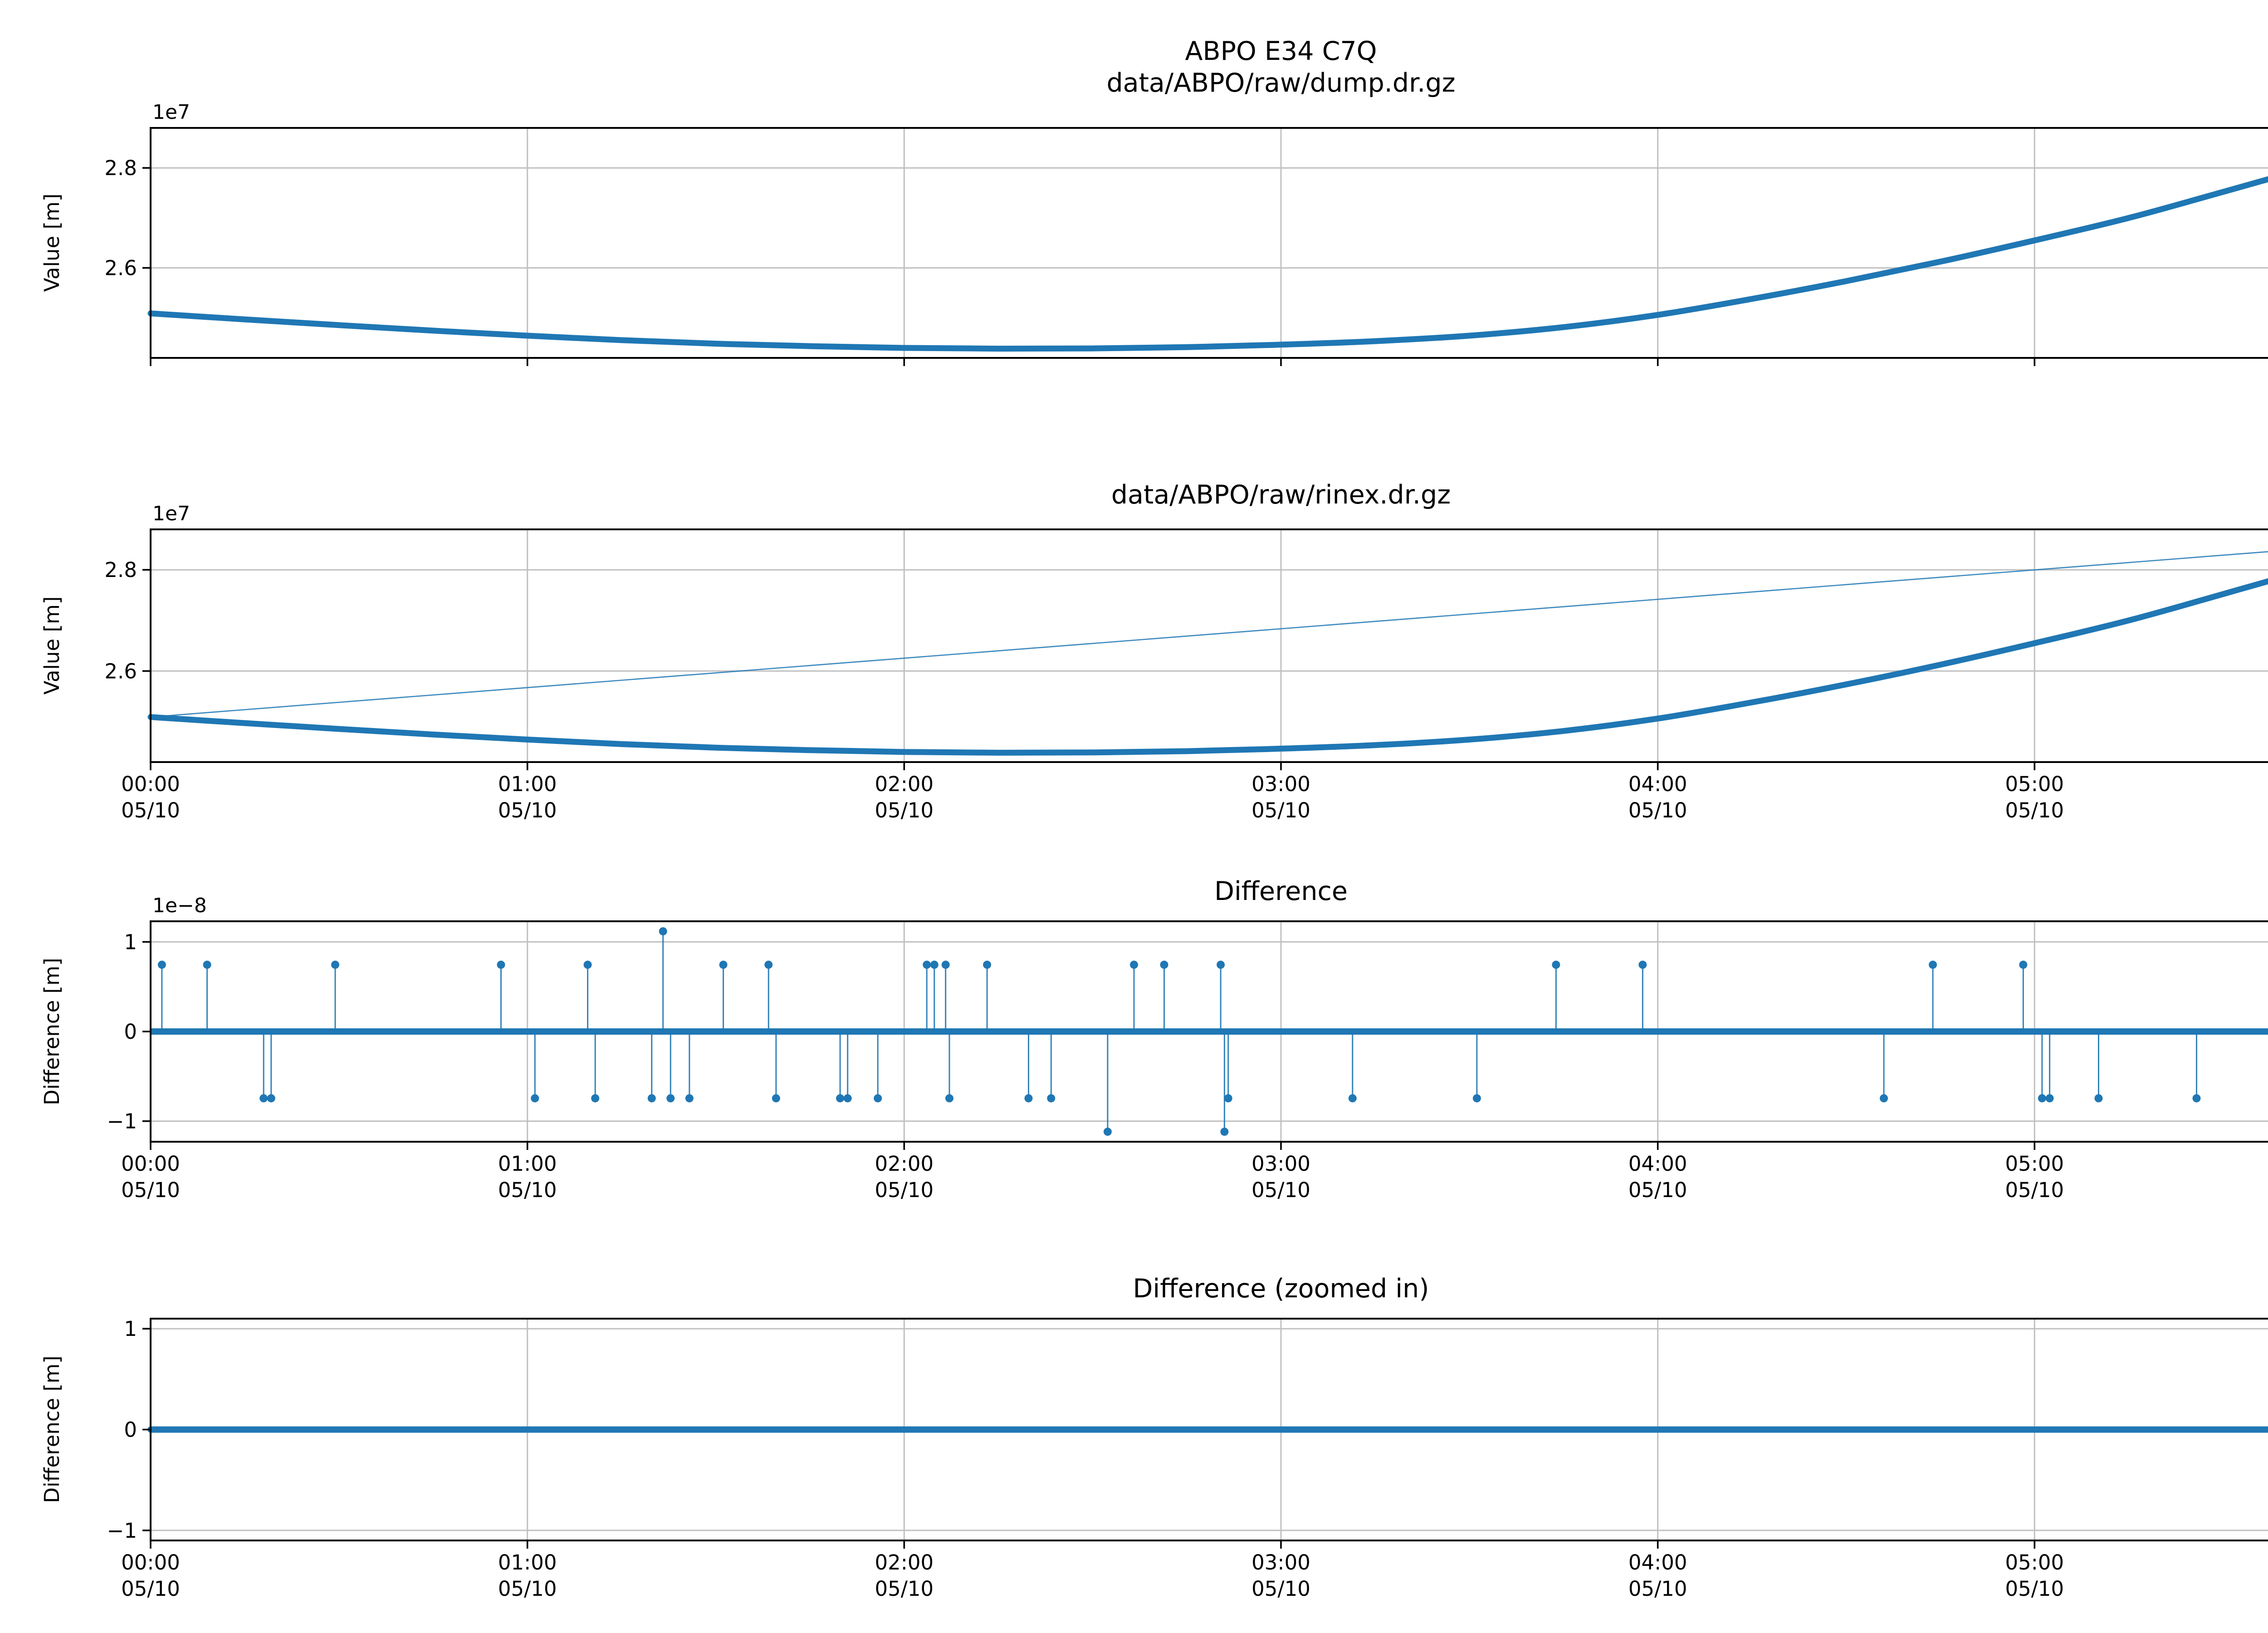 This screenshot has height=1633, width=2268. What do you see at coordinates (1281, 83) in the screenshot?
I see `chart1-title-line2: data/ABPO/raw/dump.dr.gz` at bounding box center [1281, 83].